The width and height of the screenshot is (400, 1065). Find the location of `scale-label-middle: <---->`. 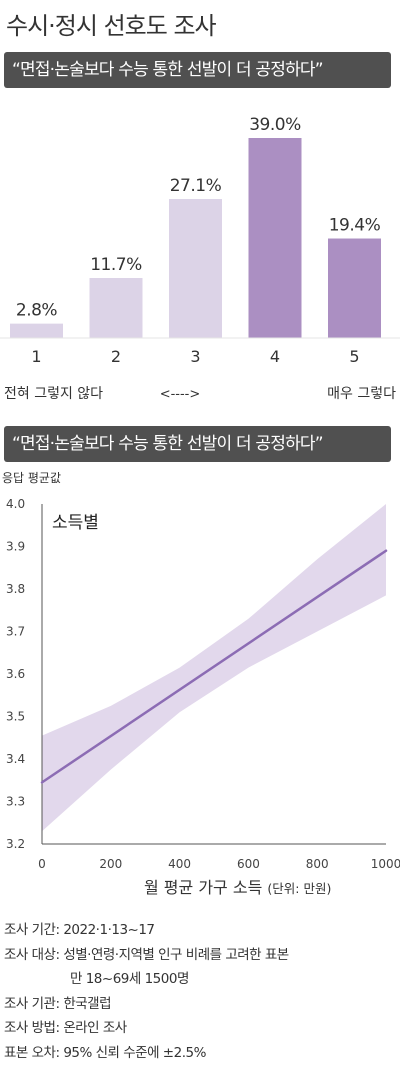

scale-label-middle: <----> is located at coordinates (180, 394).